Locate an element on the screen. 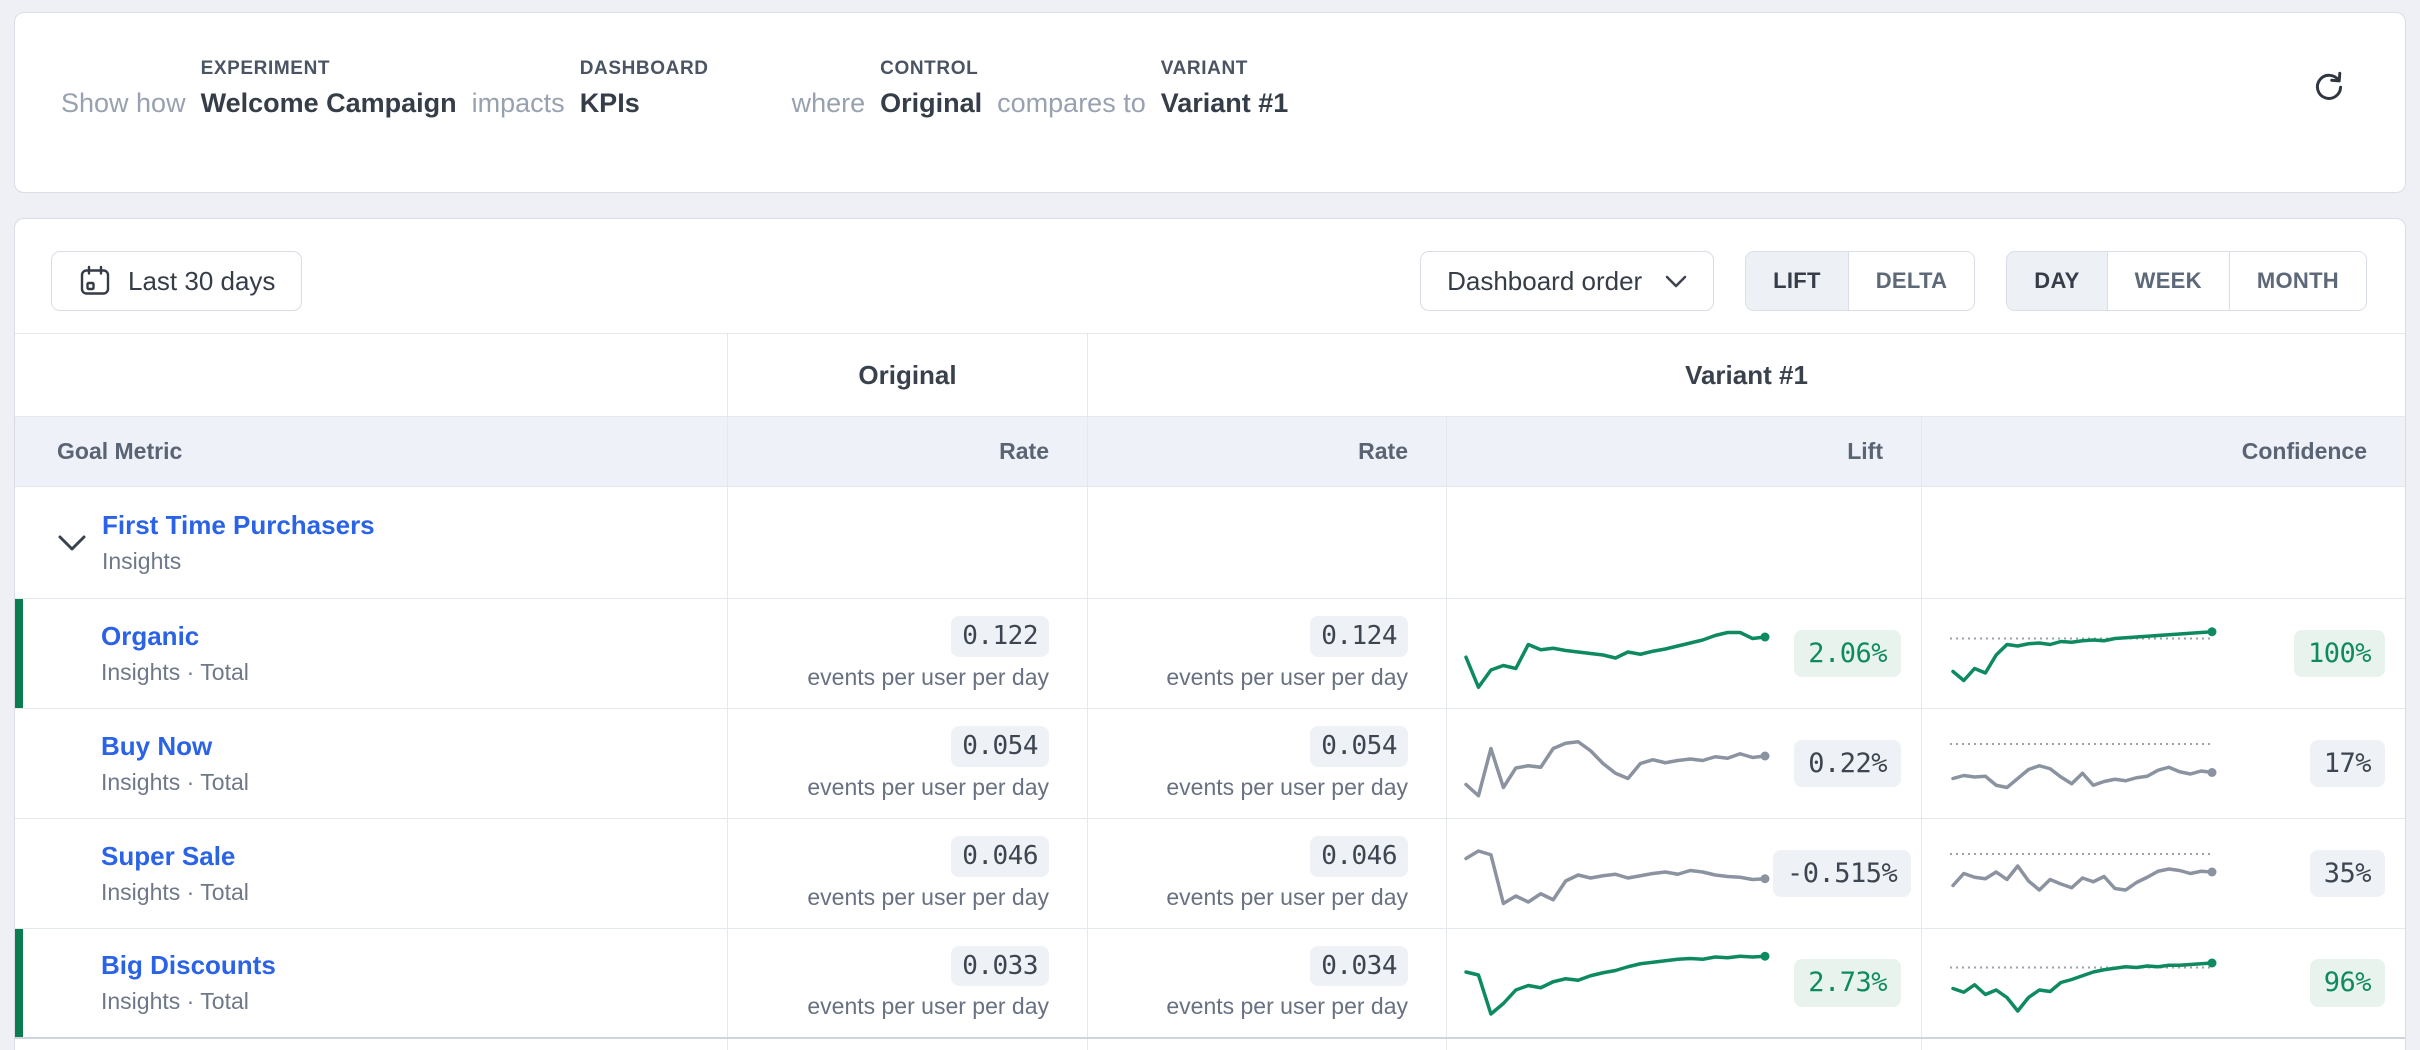 This screenshot has width=2420, height=1050. control-label: CONTROL is located at coordinates (929, 68).